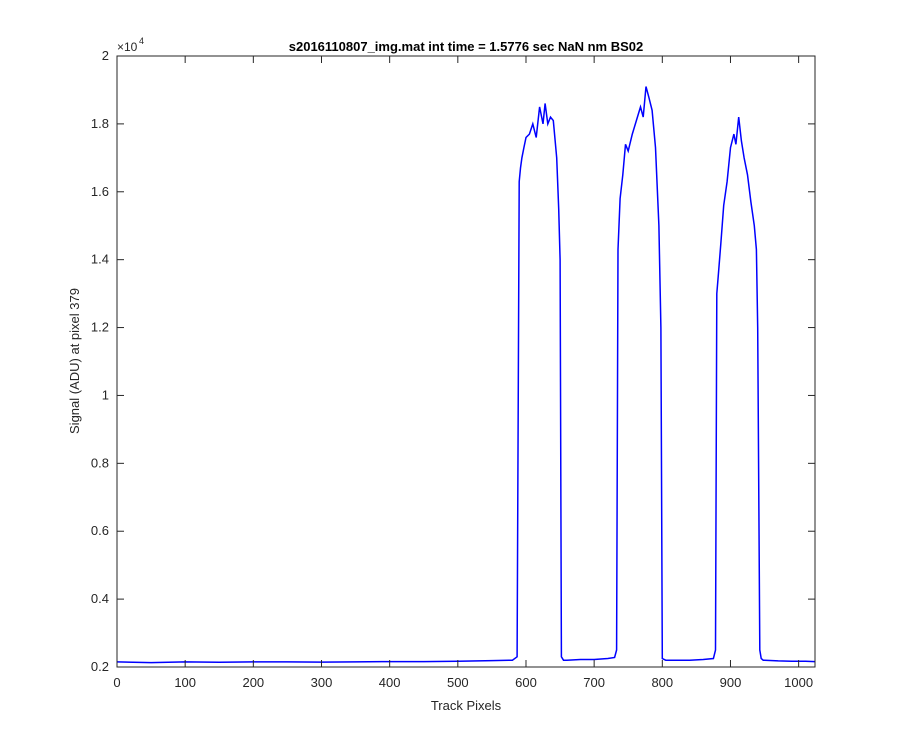 This screenshot has width=900, height=750. I want to click on svg-text: 4, so click(141, 41).